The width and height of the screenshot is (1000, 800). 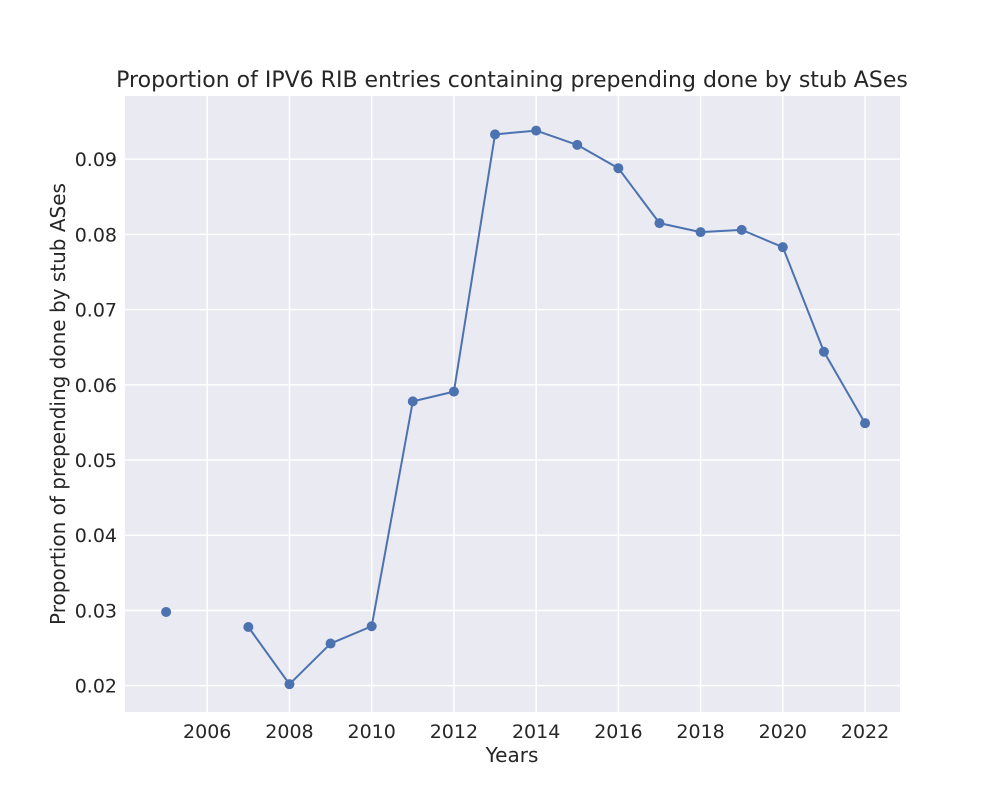 I want to click on x-tick-label: 2018, so click(x=700, y=732).